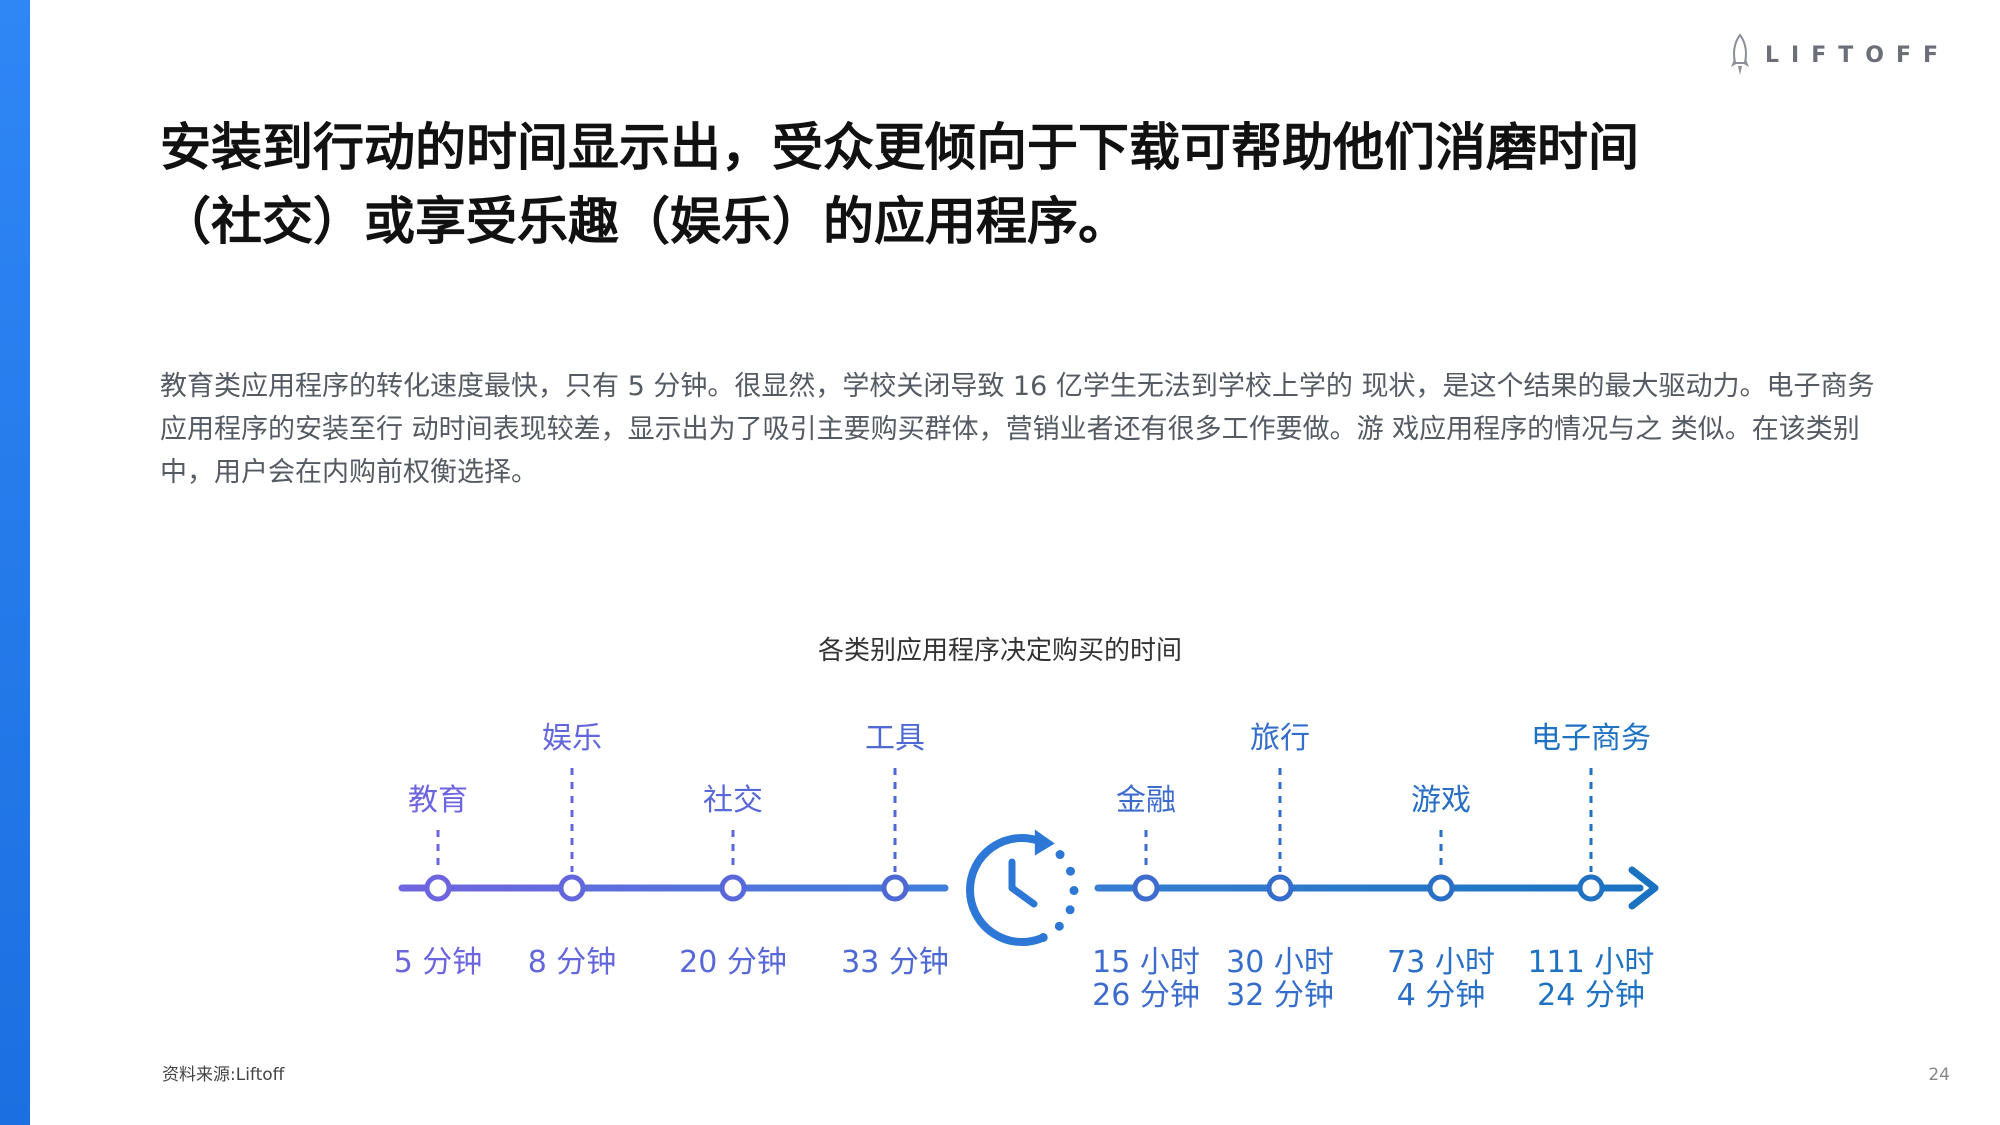 The image size is (2000, 1125). I want to click on timeline-time-label: 111 小时, so click(1591, 962).